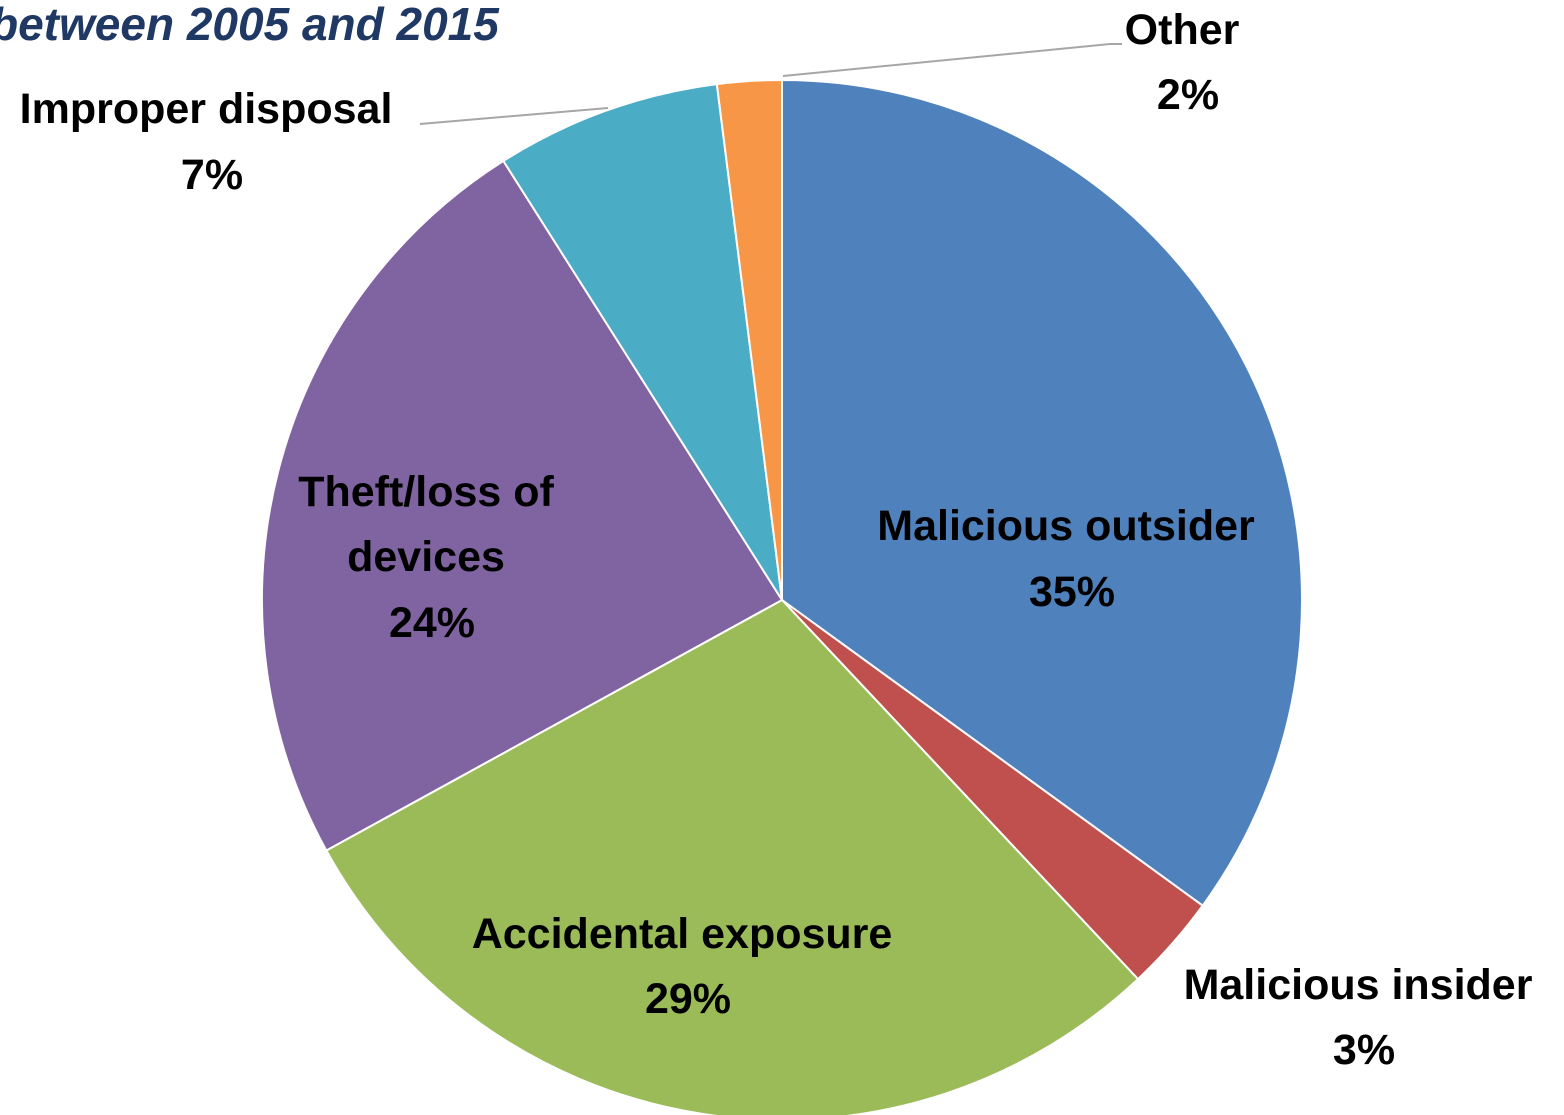 This screenshot has height=1115, width=1564. What do you see at coordinates (952, 60) in the screenshot?
I see `leader-line-other` at bounding box center [952, 60].